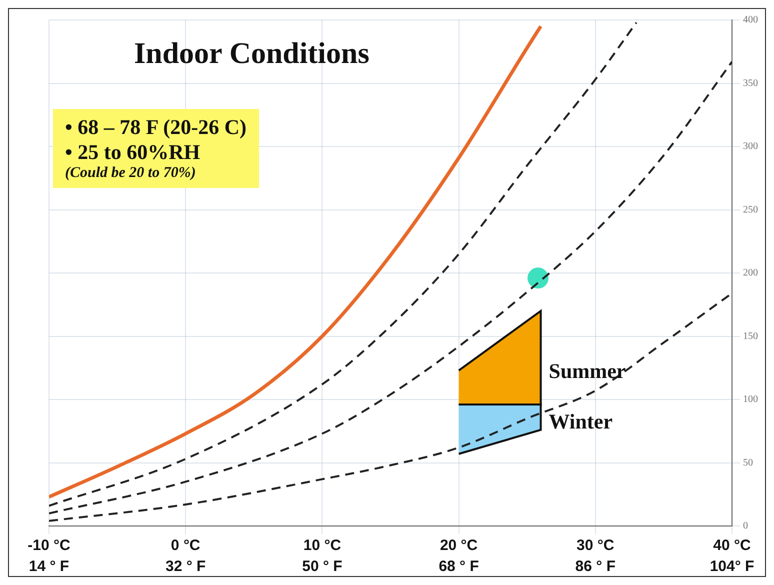  Describe the element at coordinates (587, 371) in the screenshot. I see `series-label: Summer` at that location.